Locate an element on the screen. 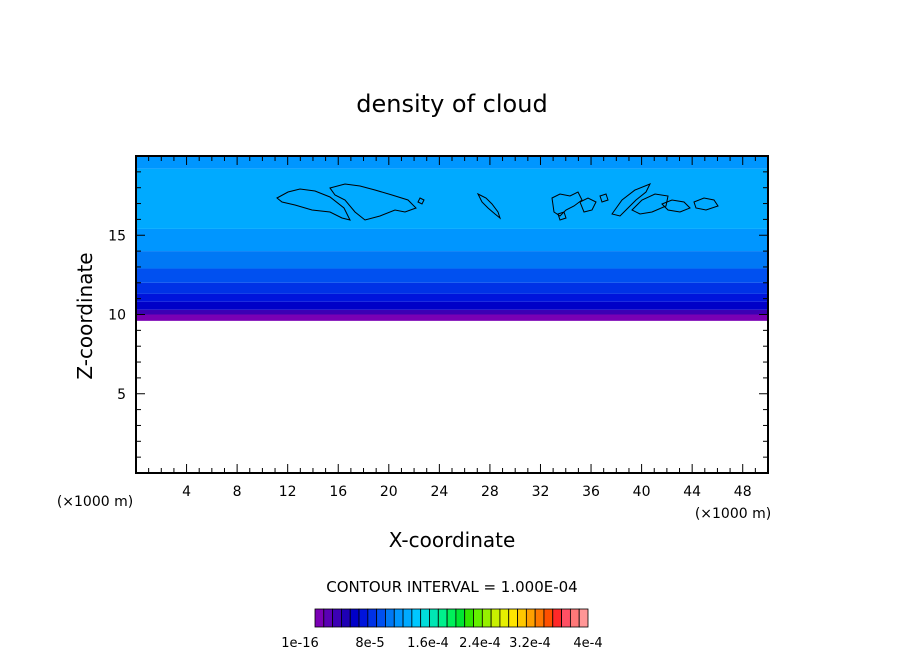  x-tick-label: 44 is located at coordinates (692, 492).